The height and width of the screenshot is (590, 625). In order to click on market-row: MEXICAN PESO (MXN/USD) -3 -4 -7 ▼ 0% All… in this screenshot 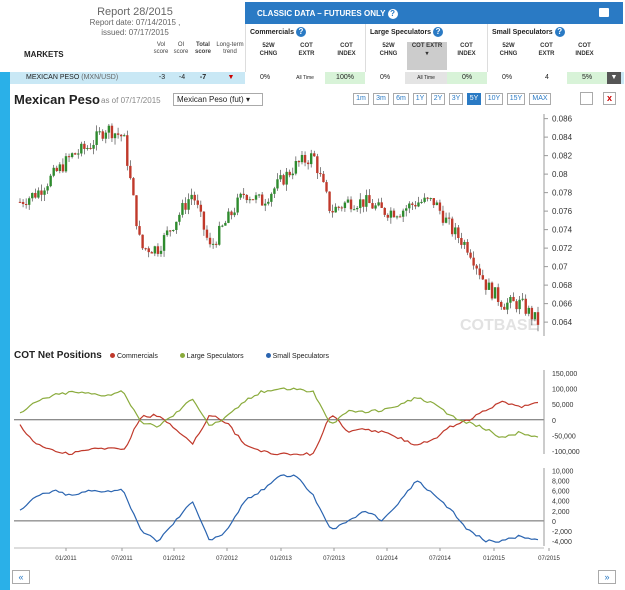, I will do `click(317, 78)`.